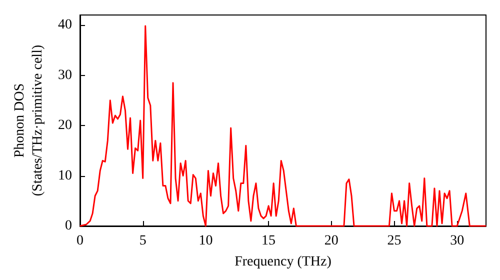  What do you see at coordinates (65, 75) in the screenshot?
I see `y-tick-label: 30` at bounding box center [65, 75].